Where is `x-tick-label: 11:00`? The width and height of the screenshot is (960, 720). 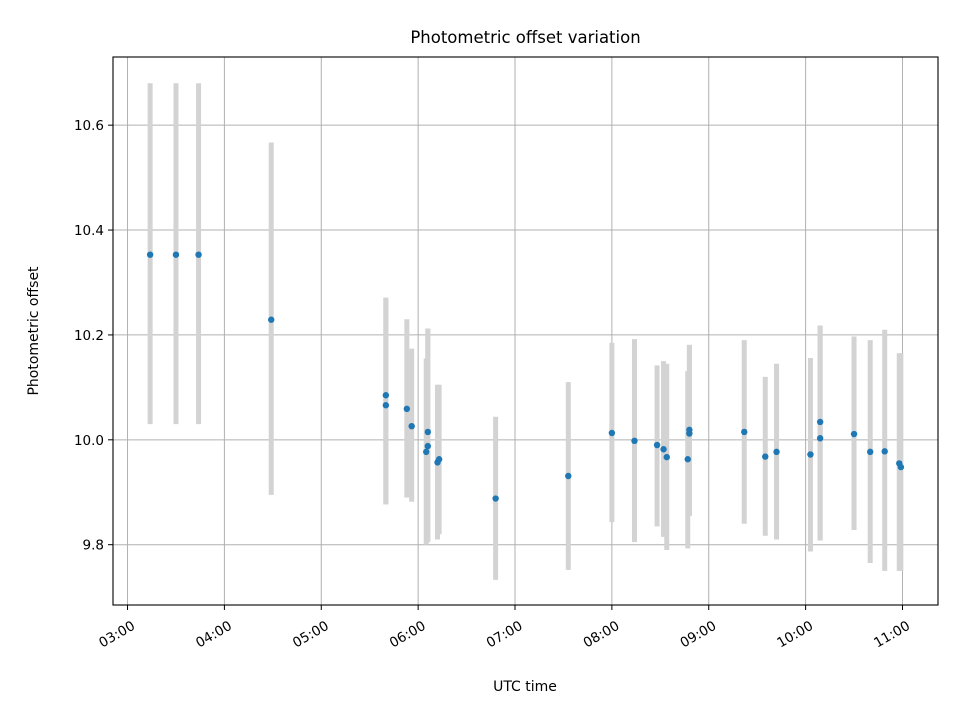
x-tick-label: 11:00 is located at coordinates (892, 634).